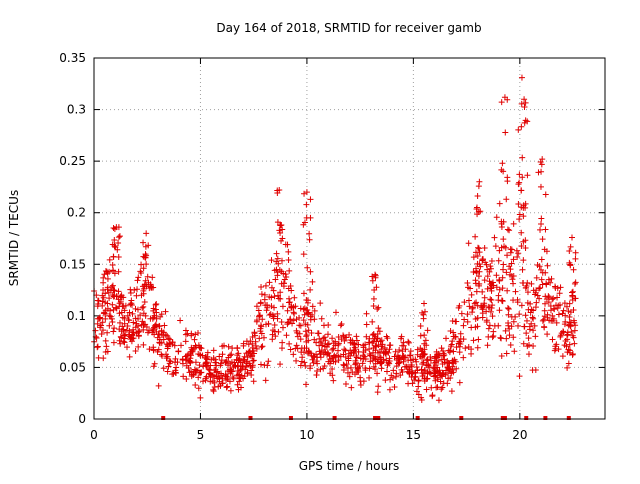 This screenshot has height=484, width=640. What do you see at coordinates (306, 435) in the screenshot?
I see `x-tick-label: 10` at bounding box center [306, 435].